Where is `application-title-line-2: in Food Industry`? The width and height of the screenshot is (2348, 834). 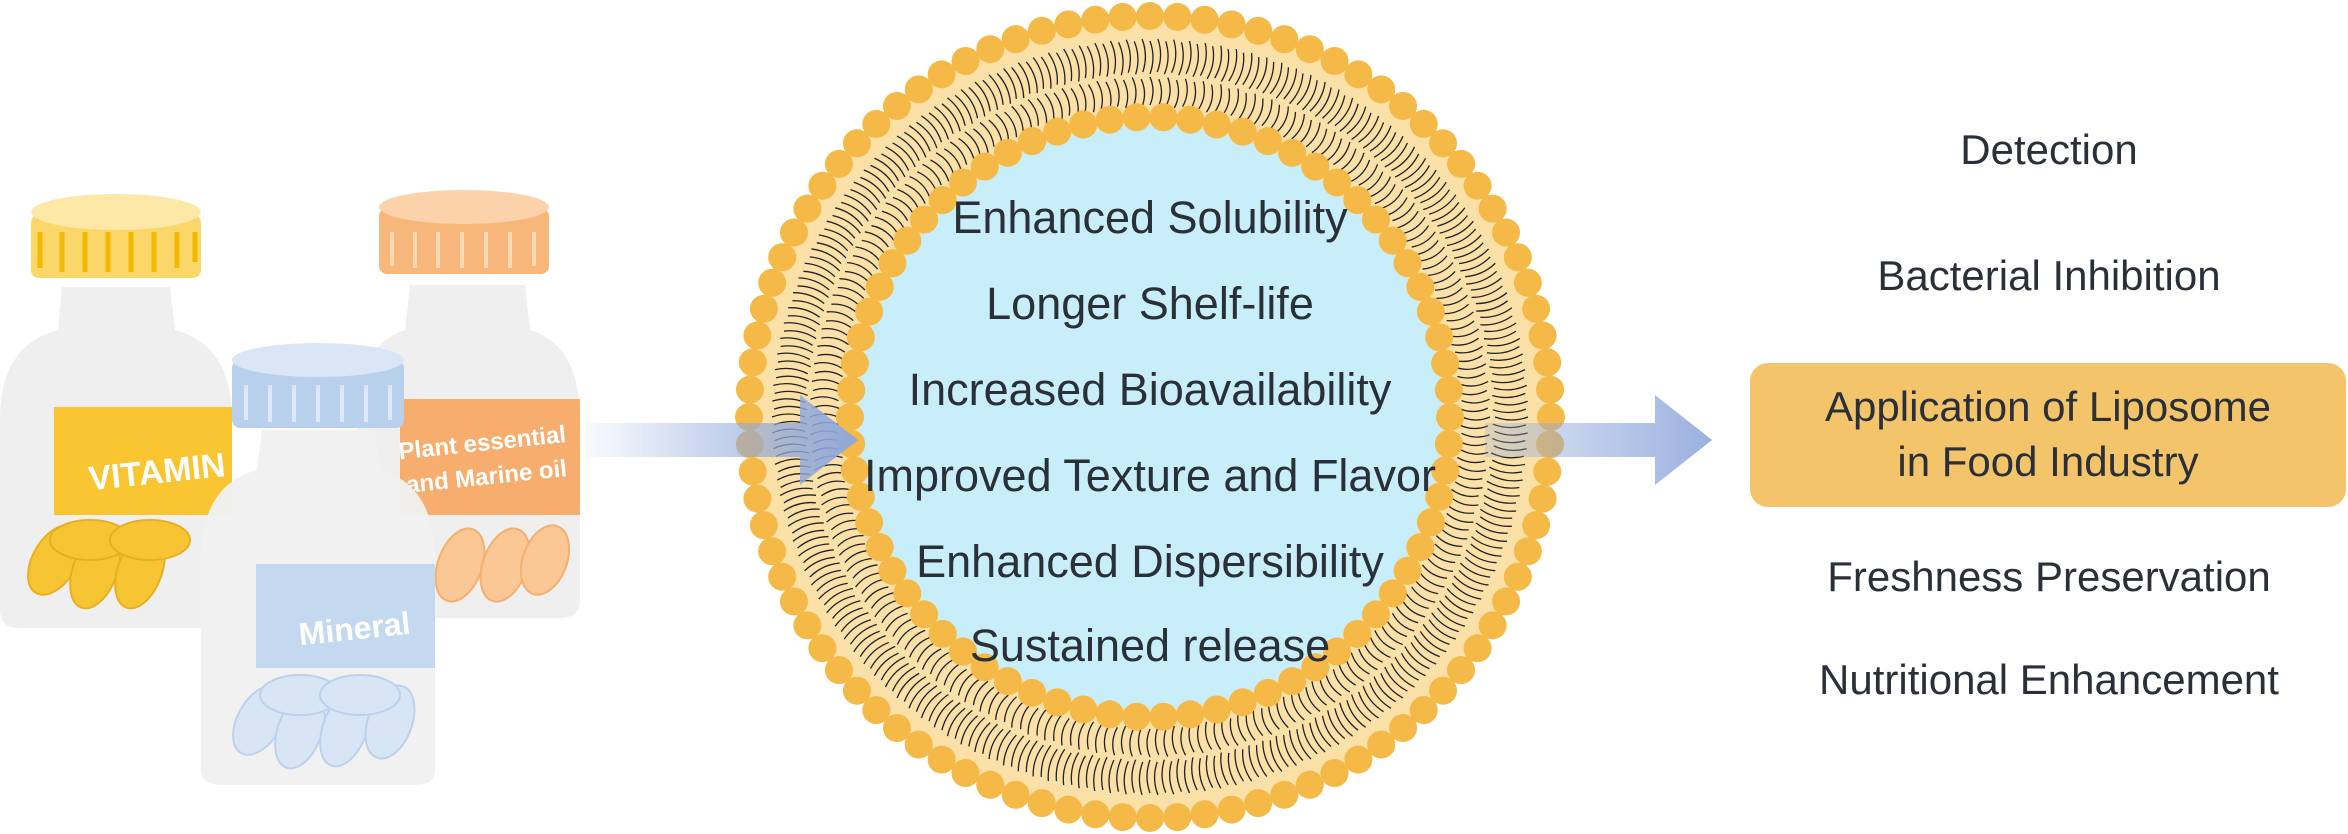 application-title-line-2: in Food Industry is located at coordinates (2048, 461).